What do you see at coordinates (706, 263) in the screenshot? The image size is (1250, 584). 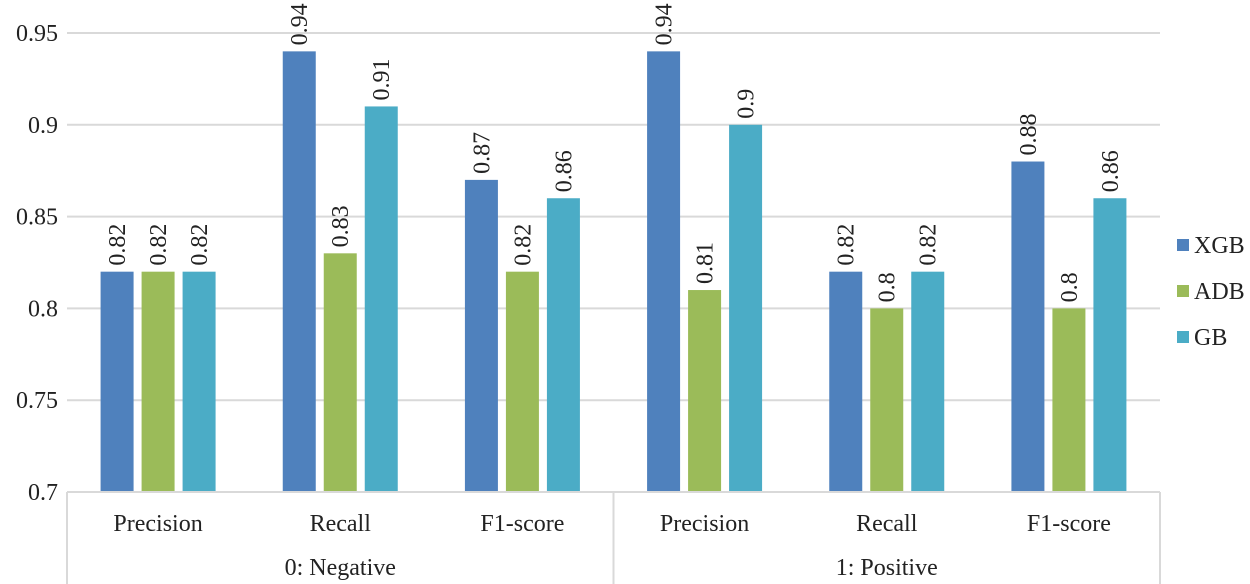 I see `data-label-adb: 0.81` at bounding box center [706, 263].